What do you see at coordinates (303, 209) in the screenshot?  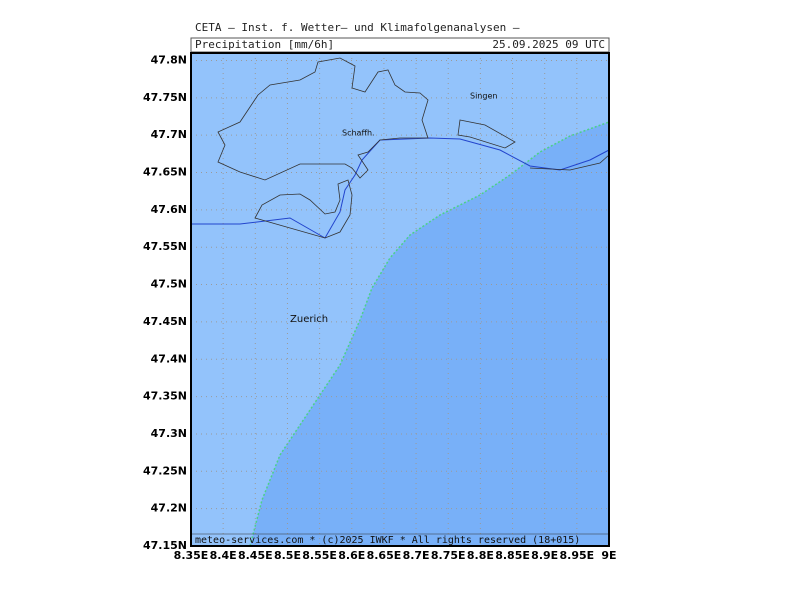 I see `enclave-border` at bounding box center [303, 209].